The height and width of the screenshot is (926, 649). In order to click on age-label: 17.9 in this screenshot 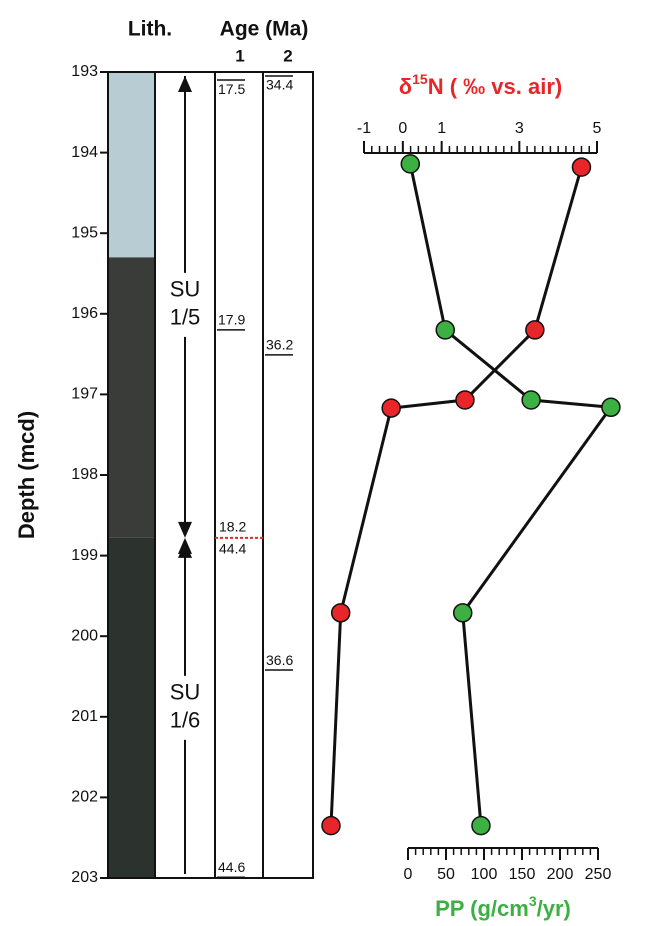, I will do `click(231, 320)`.